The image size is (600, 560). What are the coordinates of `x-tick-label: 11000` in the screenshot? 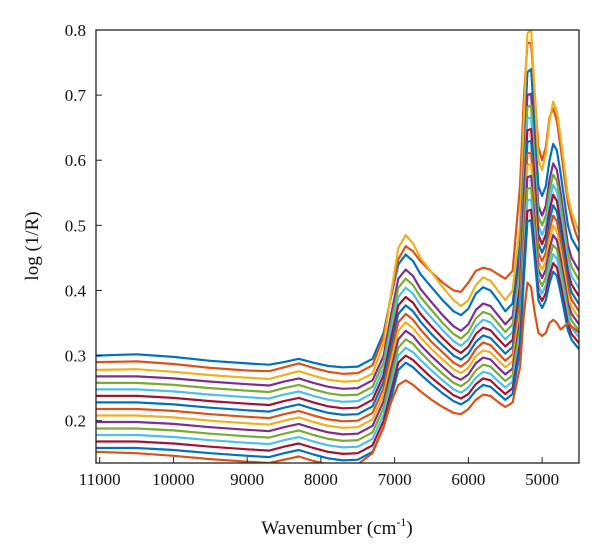 It's located at (100, 479).